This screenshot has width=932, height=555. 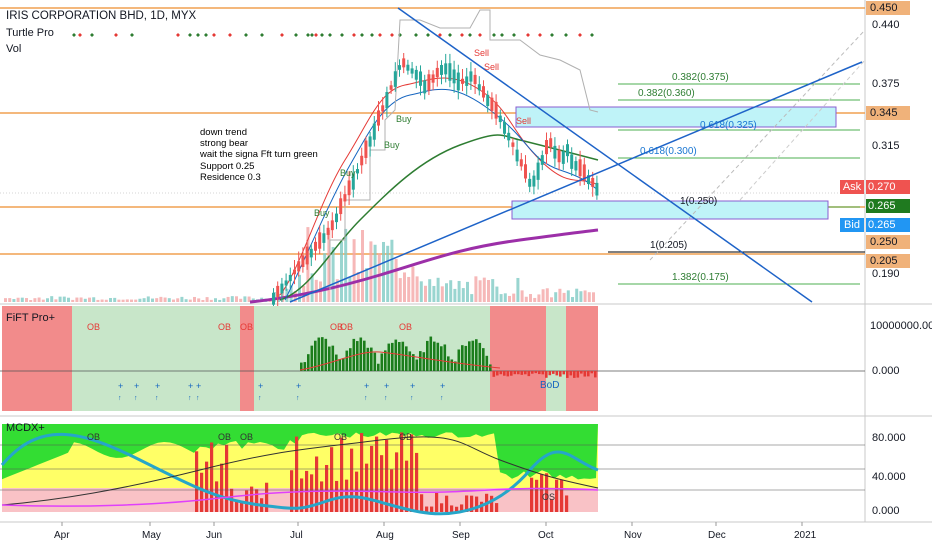 I want to click on ask-label: Ask, so click(x=852, y=187).